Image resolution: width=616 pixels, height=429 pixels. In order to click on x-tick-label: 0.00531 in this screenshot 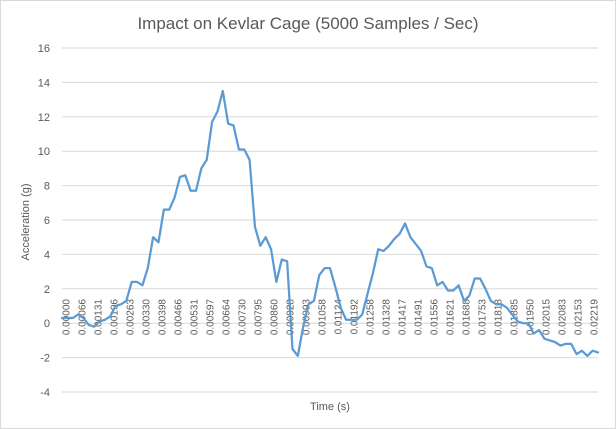, I will do `click(195, 317)`.